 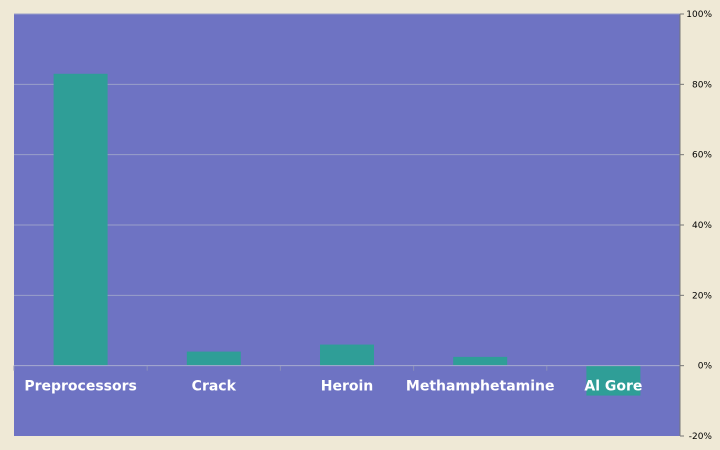 What do you see at coordinates (80, 387) in the screenshot?
I see `category-label: Preprocessors` at bounding box center [80, 387].